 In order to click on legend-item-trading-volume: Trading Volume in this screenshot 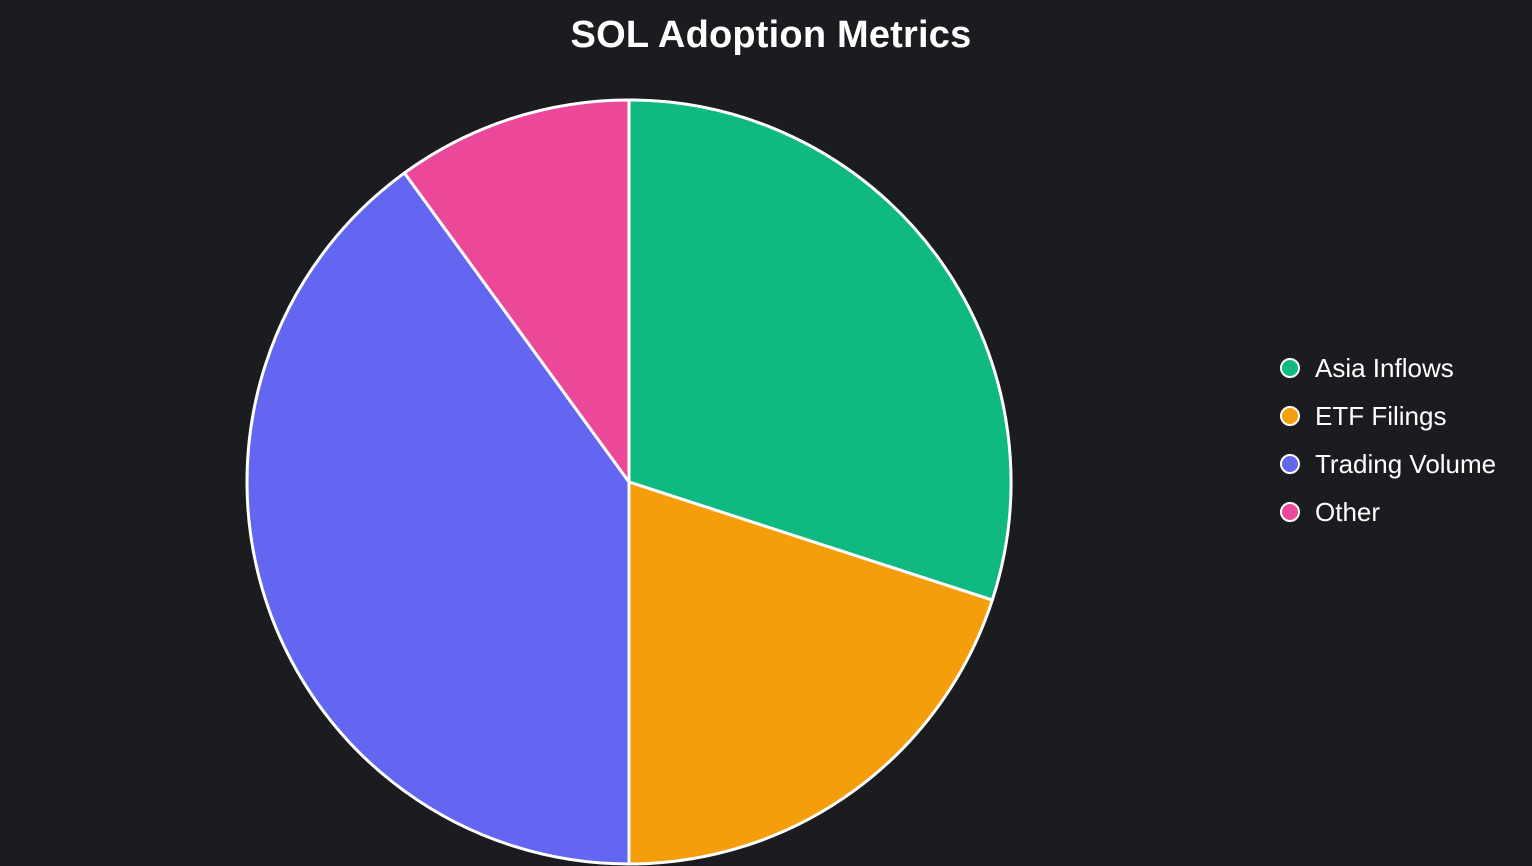, I will do `click(1388, 464)`.